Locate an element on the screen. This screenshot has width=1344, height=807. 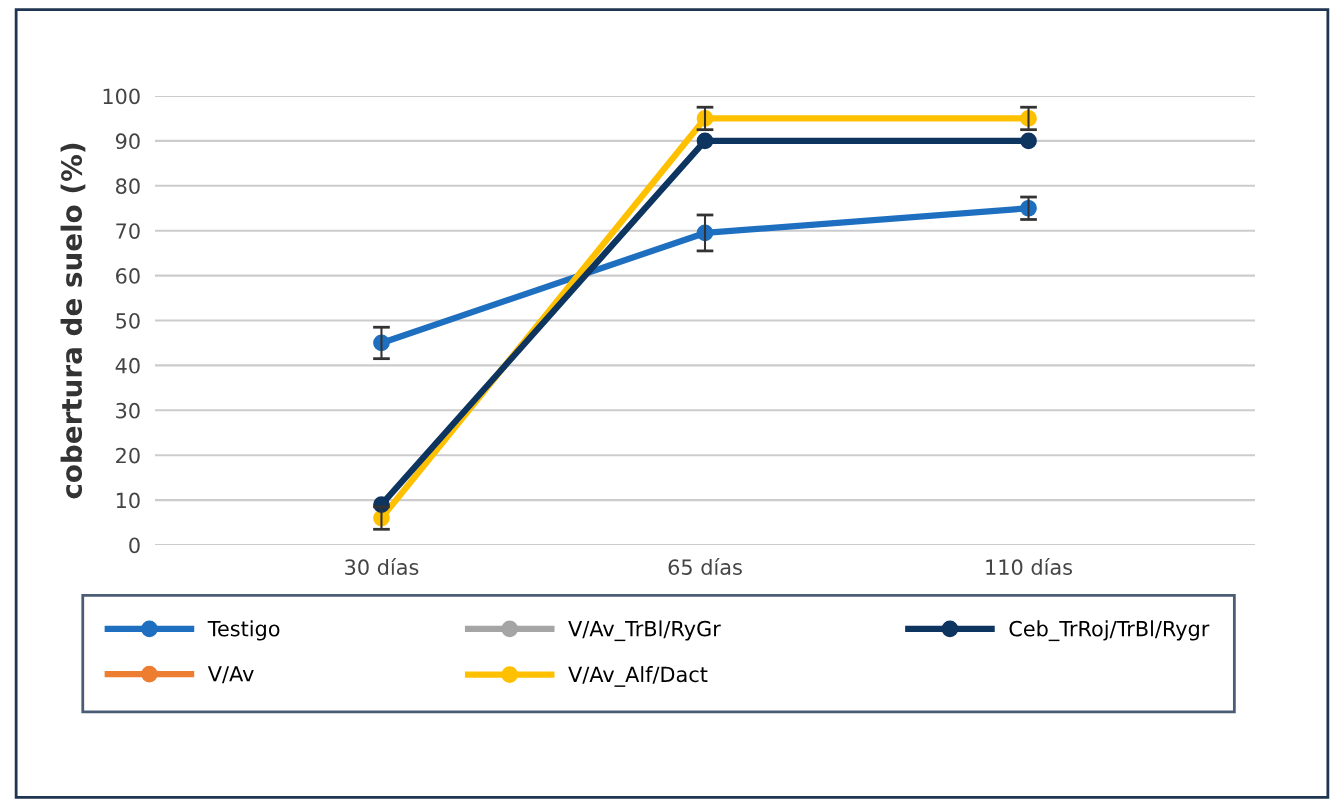
x-tick-label: 110 días is located at coordinates (1029, 567).